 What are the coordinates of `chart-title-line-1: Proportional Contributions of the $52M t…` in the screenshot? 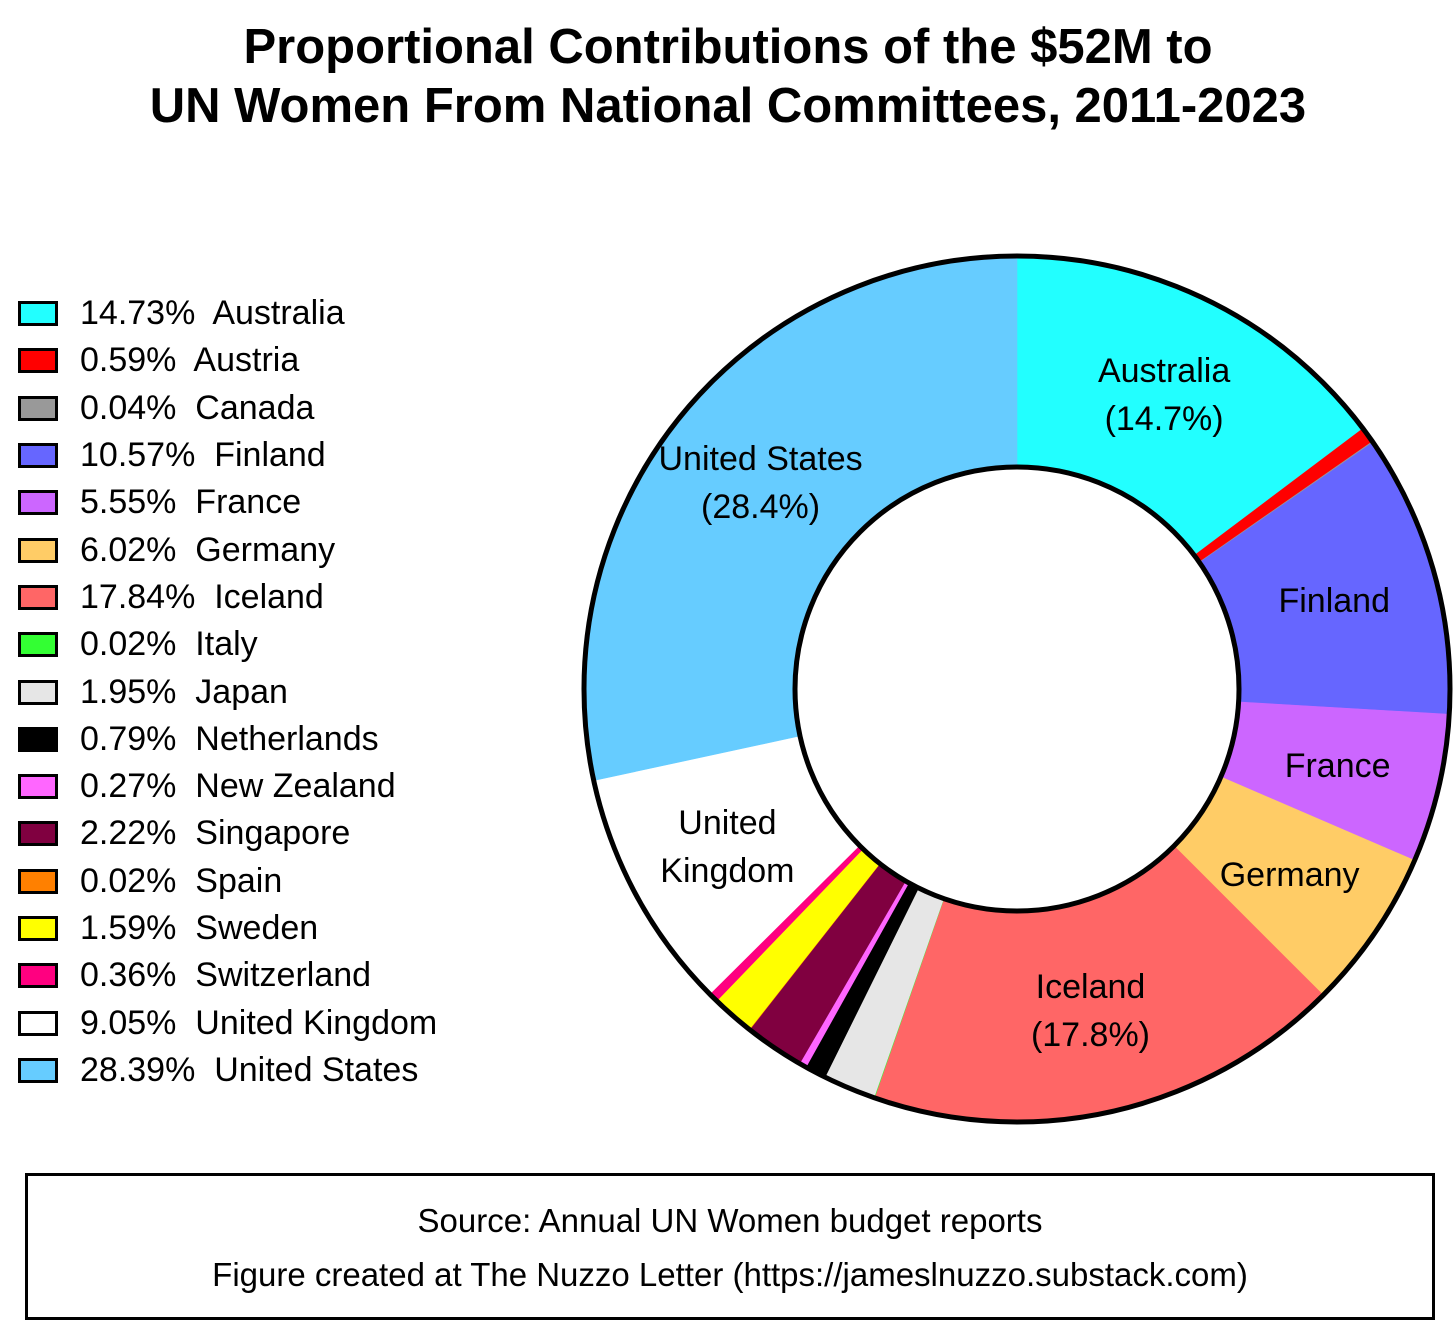 It's located at (728, 47).